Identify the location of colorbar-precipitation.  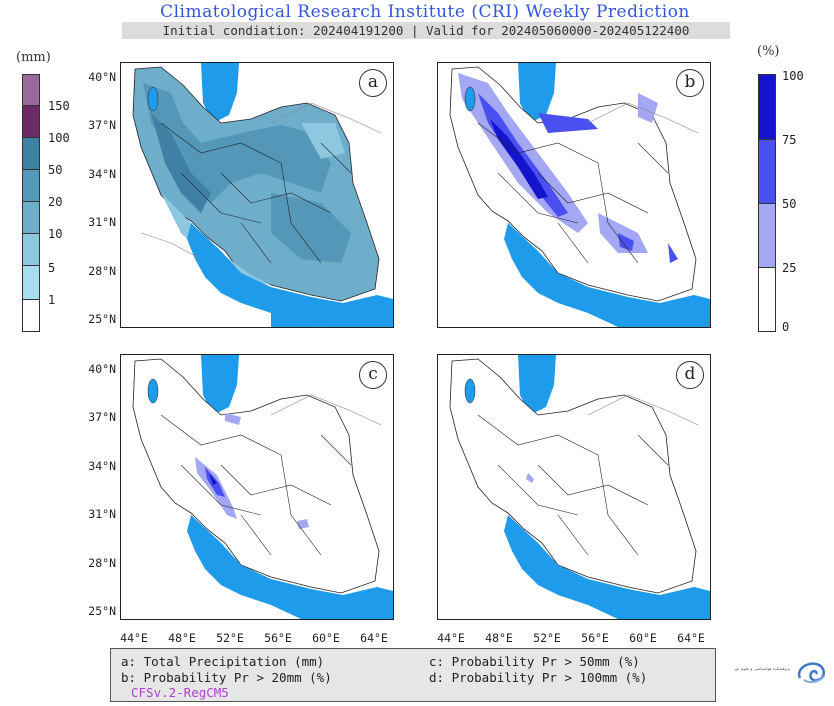
(31, 203).